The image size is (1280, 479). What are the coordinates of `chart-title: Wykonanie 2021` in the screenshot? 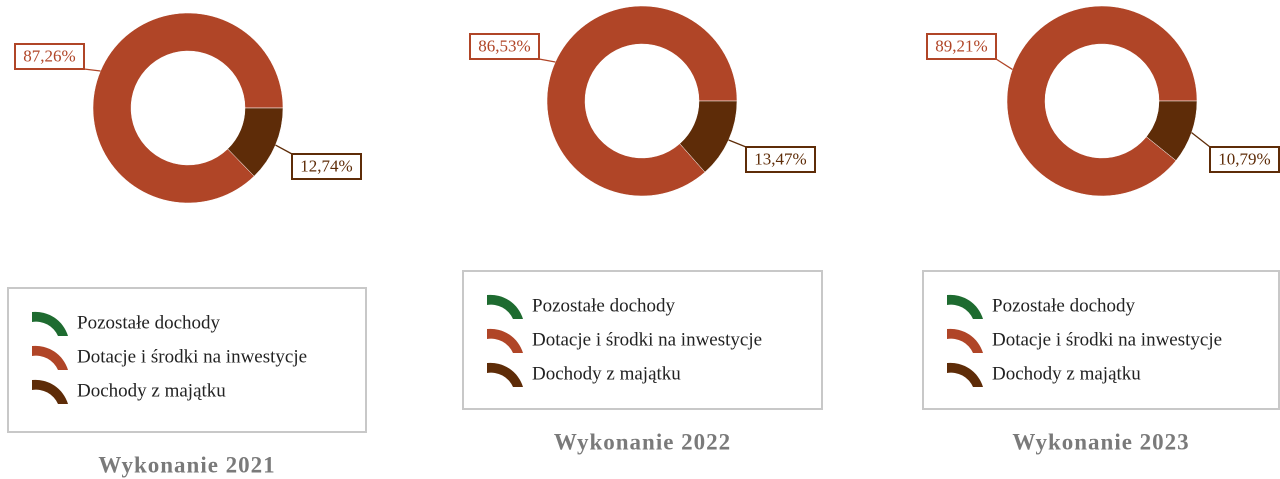 It's located at (186, 464).